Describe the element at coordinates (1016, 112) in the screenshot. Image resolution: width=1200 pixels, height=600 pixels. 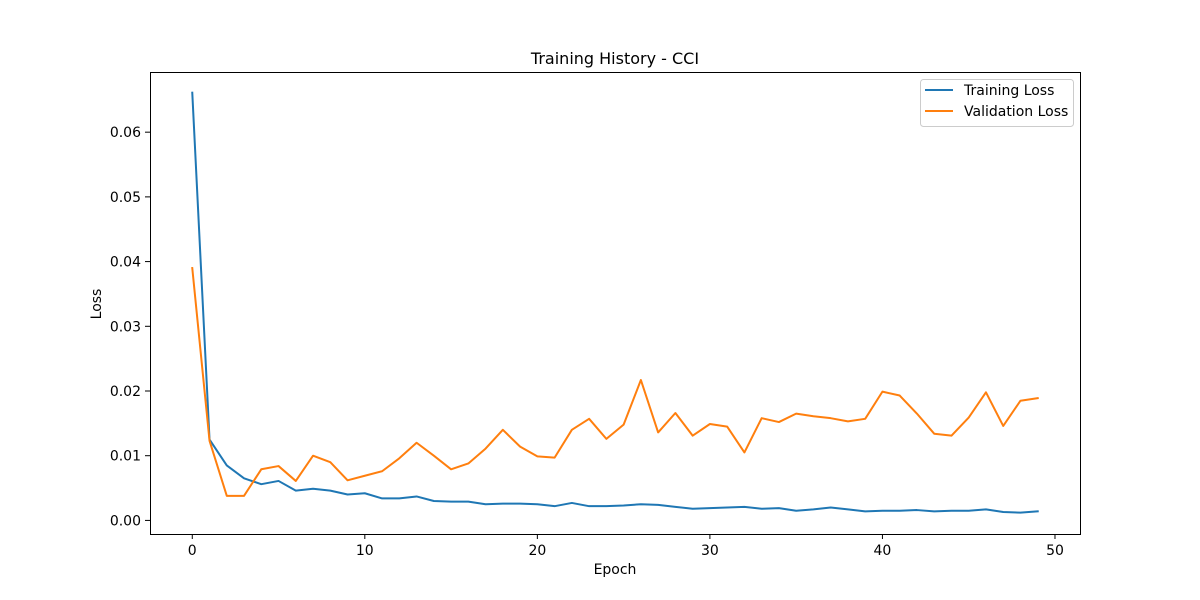
I see `legend-label-validation-loss: Validation Loss` at that location.